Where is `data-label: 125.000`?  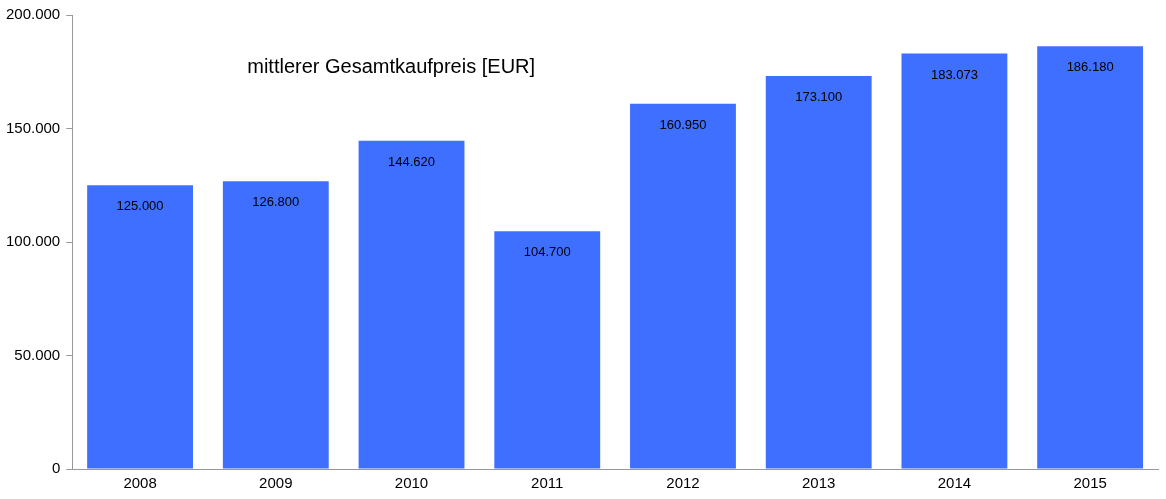 data-label: 125.000 is located at coordinates (140, 206).